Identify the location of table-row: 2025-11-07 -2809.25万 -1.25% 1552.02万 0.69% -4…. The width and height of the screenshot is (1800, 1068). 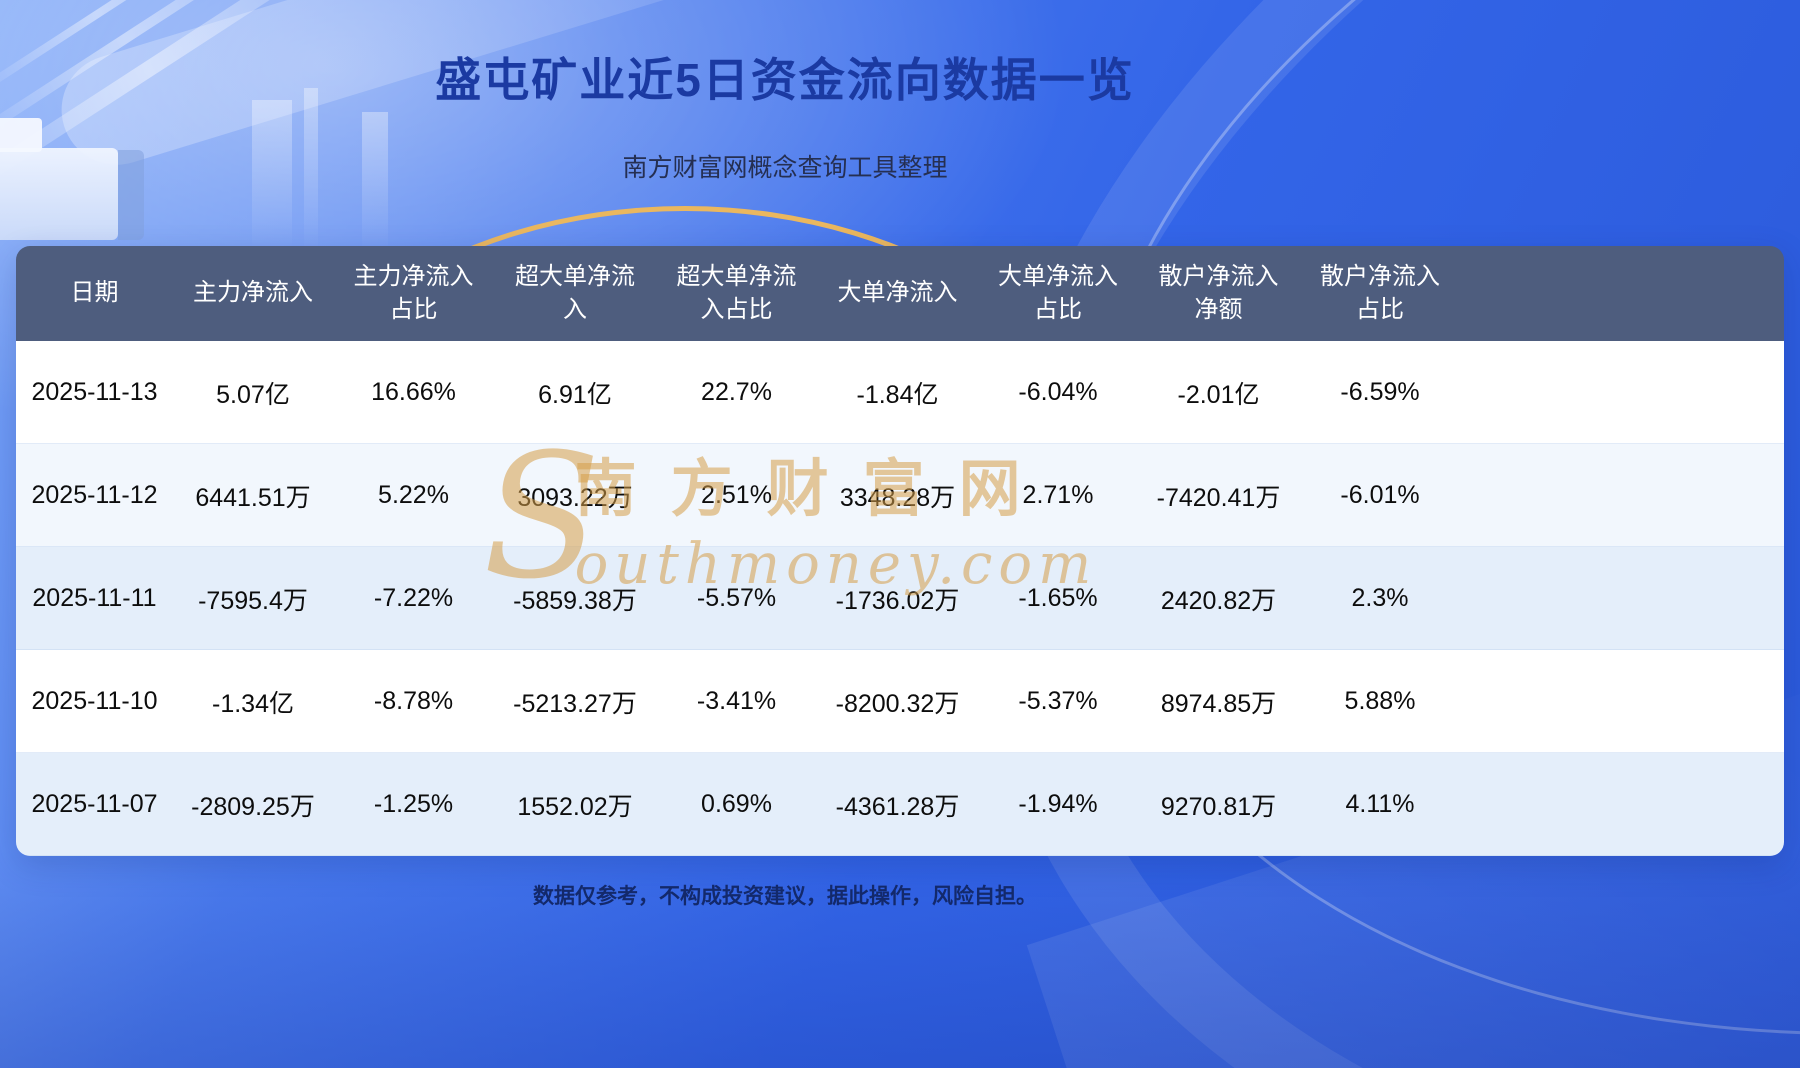
(900, 804).